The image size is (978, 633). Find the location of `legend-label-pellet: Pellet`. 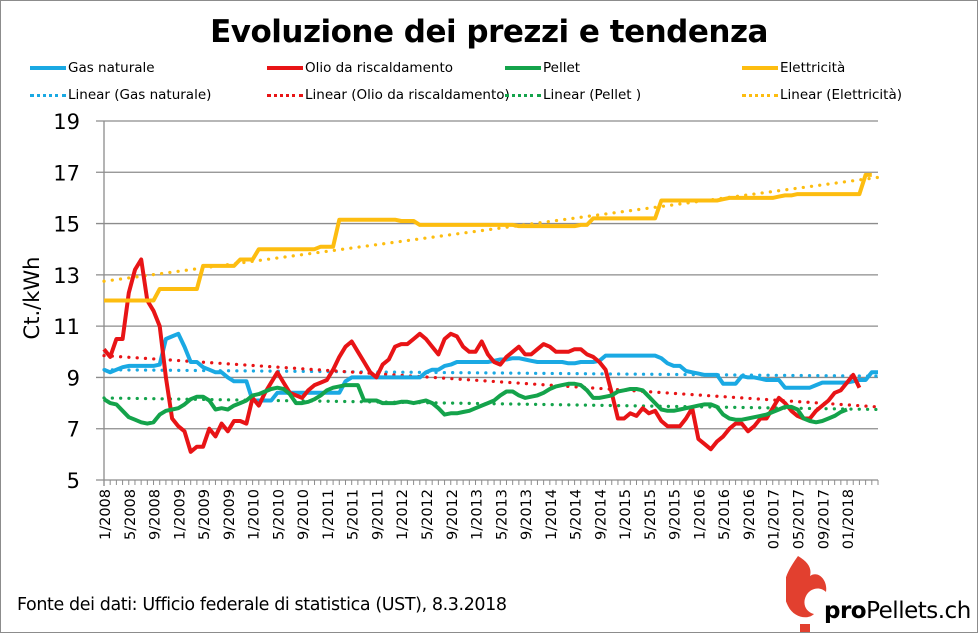

legend-label-pellet: Pellet is located at coordinates (562, 68).